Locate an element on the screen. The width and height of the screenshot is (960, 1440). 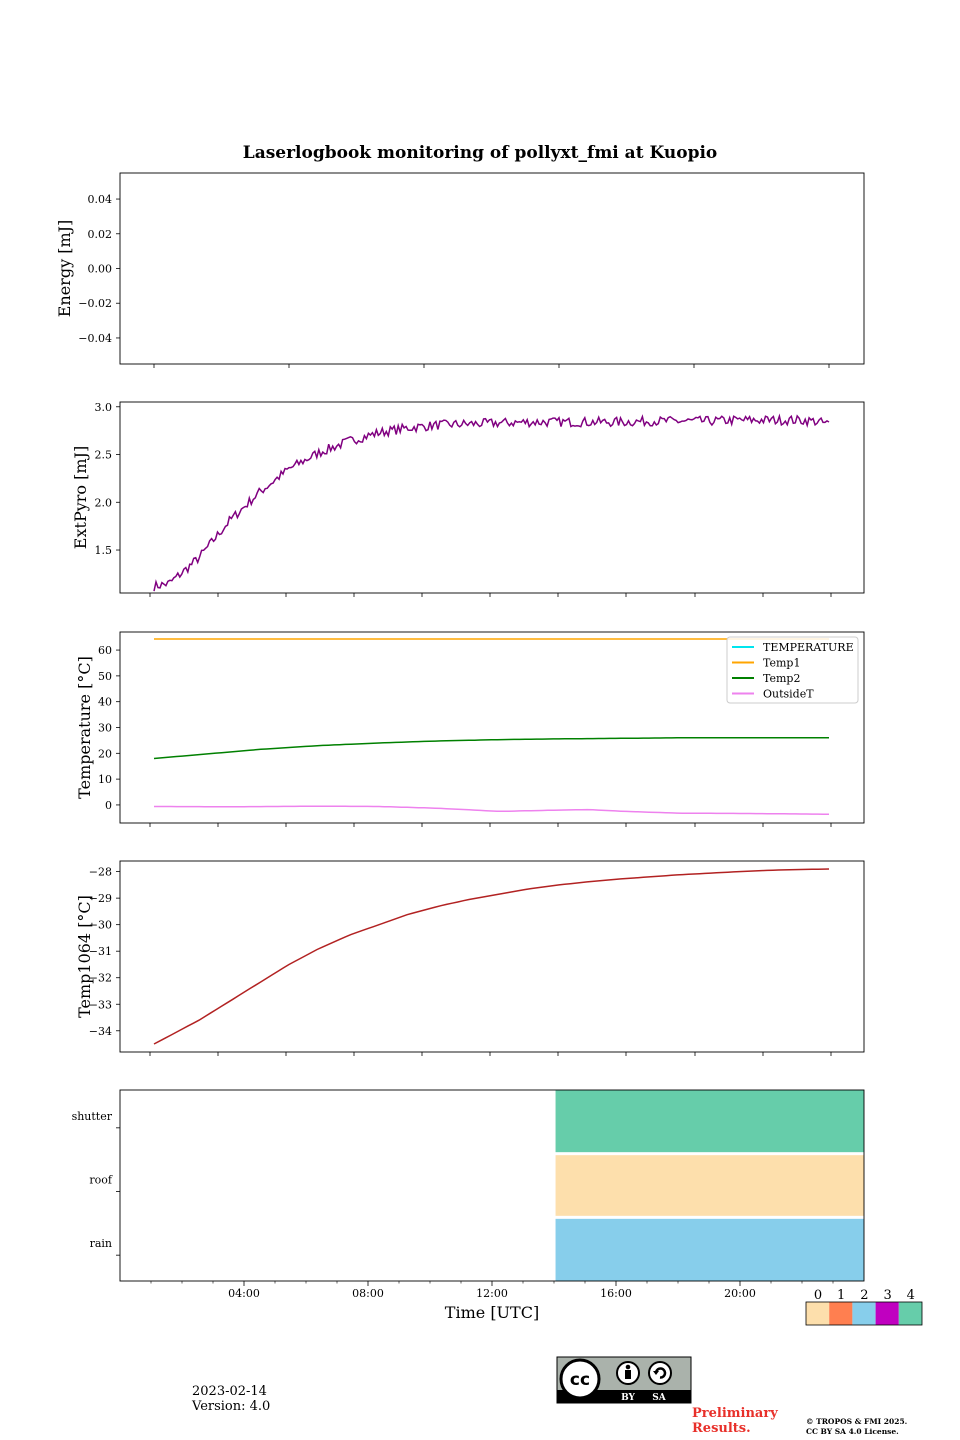
y-tick-label: 0.02 is located at coordinates (100, 234).